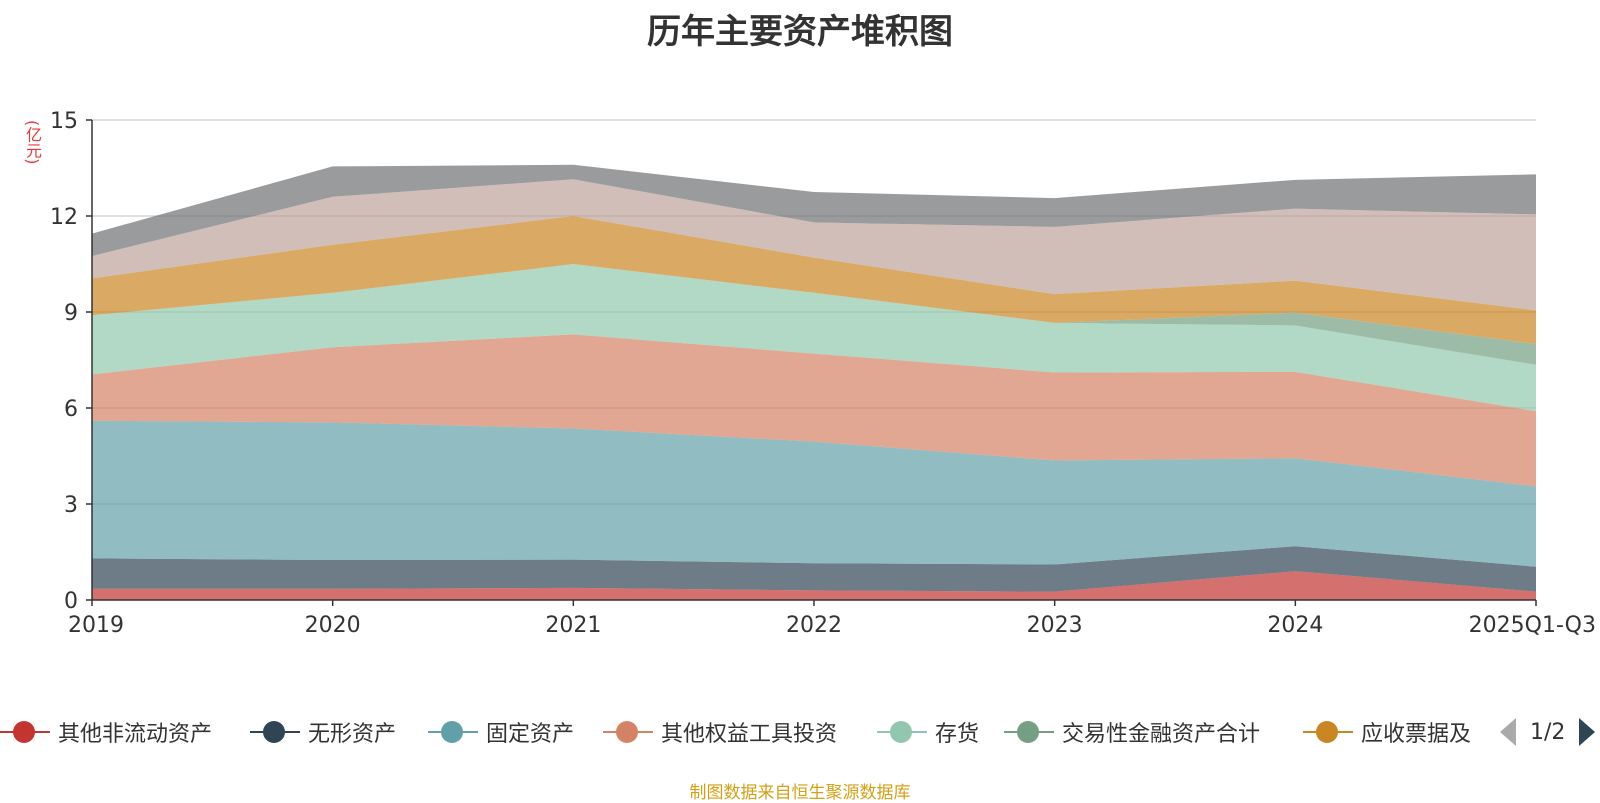 This screenshot has height=803, width=1600. I want to click on legend-label: 其他非流动资产, so click(135, 734).